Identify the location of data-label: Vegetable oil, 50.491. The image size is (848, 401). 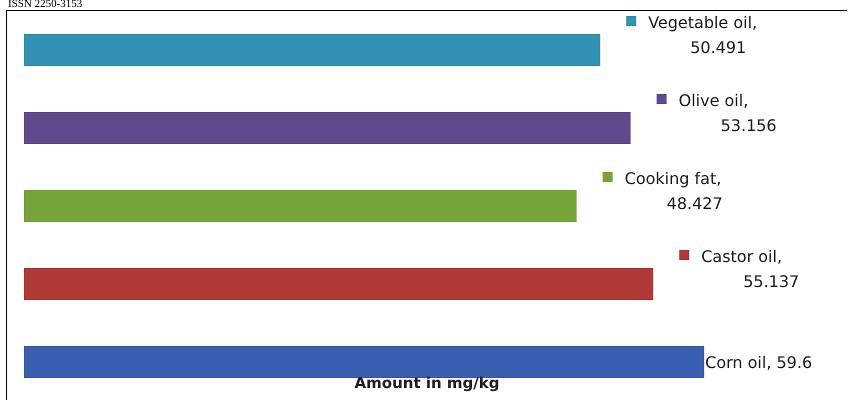
(703, 35).